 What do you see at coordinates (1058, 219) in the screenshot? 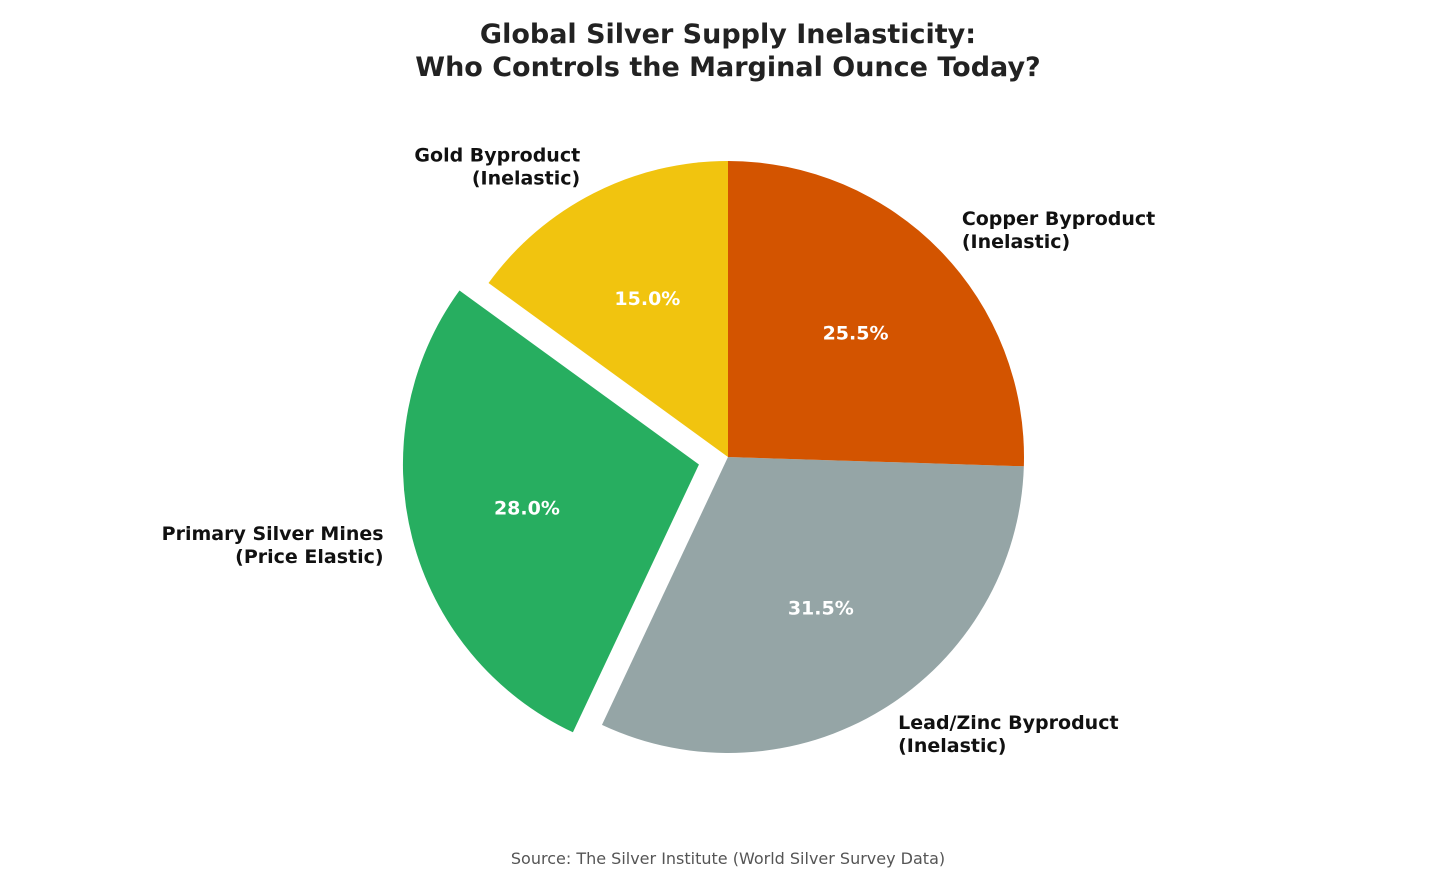
I see `slice-category-label: Copper Byproduct` at bounding box center [1058, 219].